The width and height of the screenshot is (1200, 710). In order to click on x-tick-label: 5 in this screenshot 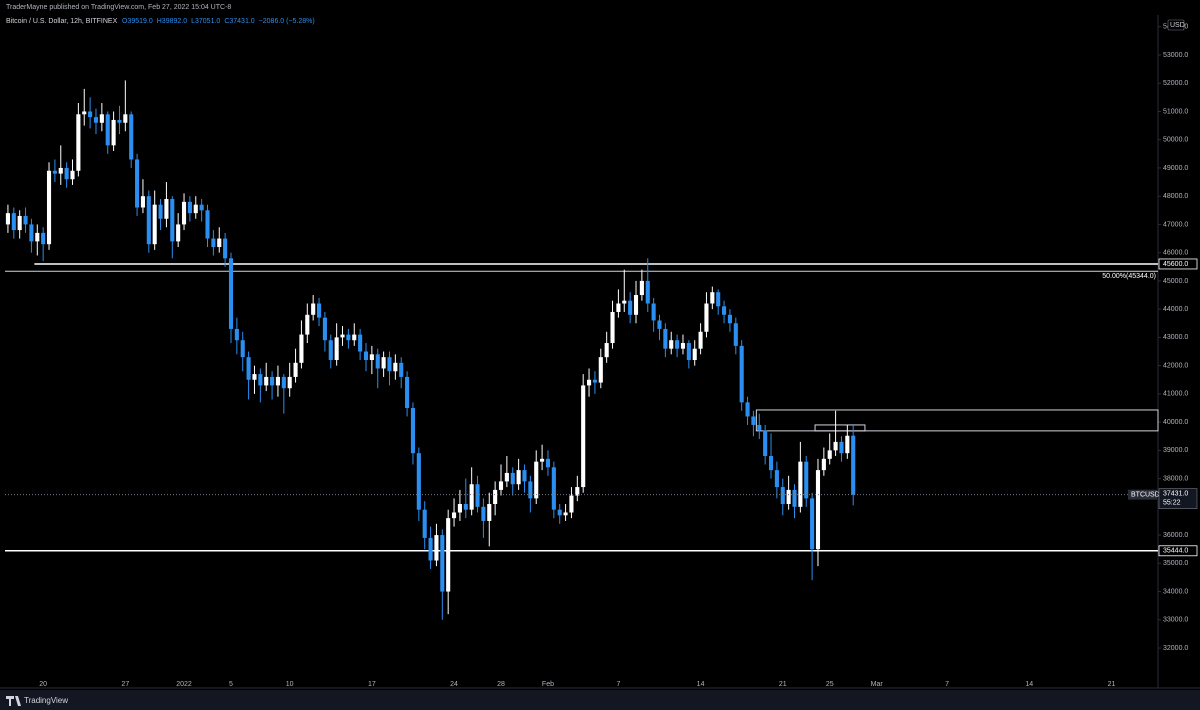, I will do `click(231, 684)`.